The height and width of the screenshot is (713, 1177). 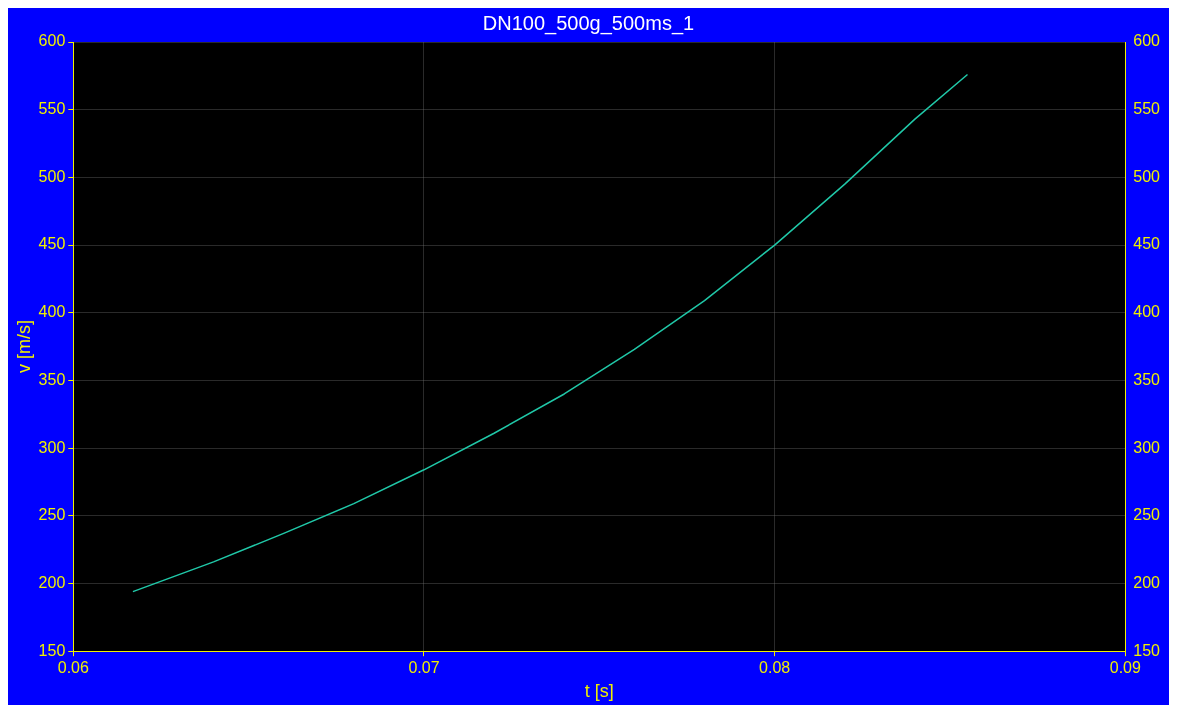 I want to click on y2-tick-label: 400, so click(x=1147, y=312).